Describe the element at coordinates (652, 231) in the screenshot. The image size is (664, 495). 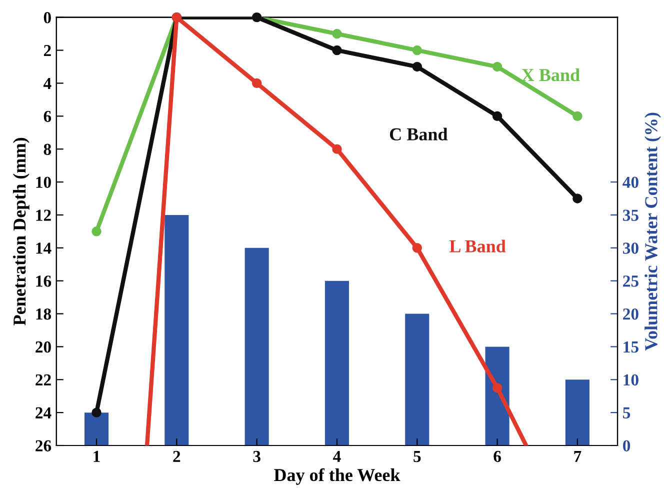
I see `y2-axis-title: Volumetric Water Content (%)` at that location.